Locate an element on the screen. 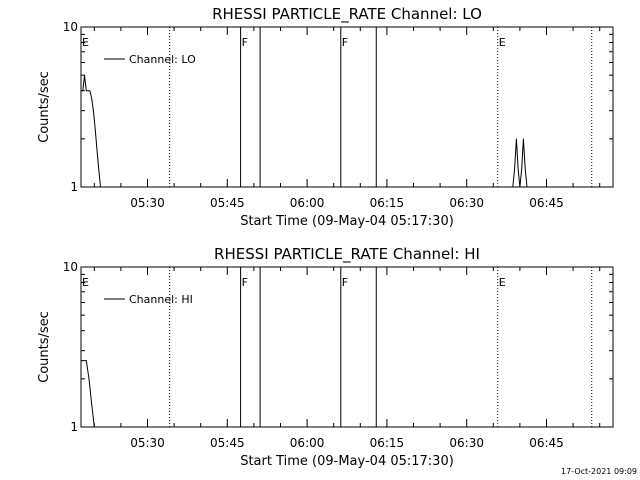 Image resolution: width=640 pixels, height=480 pixels. panel2-legend-entry: Channel: HI is located at coordinates (161, 299).